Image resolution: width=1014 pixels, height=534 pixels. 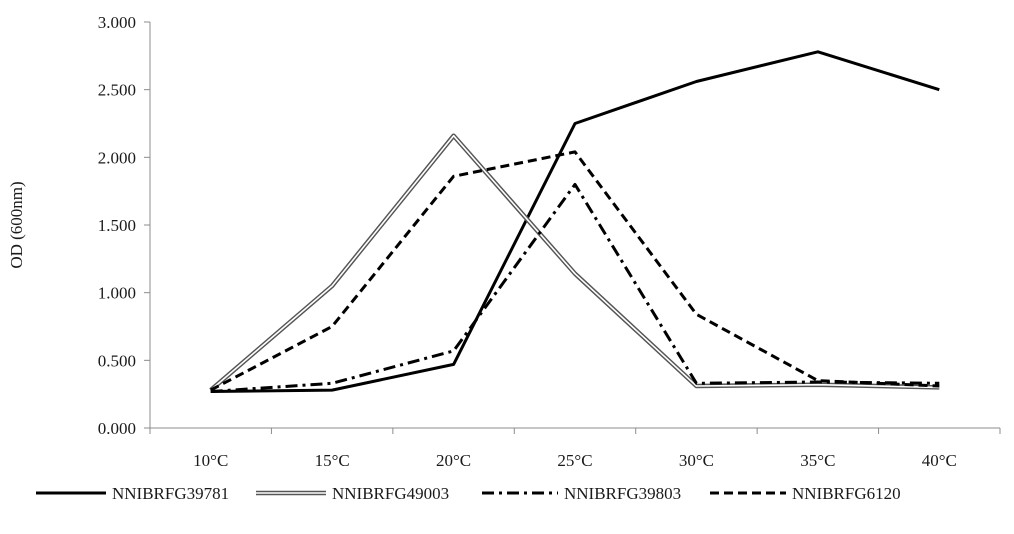 I want to click on y-axis-ticks: 0.000 0.500 1.000 1.500 2.000 2.500 3.000, so click(x=124, y=225).